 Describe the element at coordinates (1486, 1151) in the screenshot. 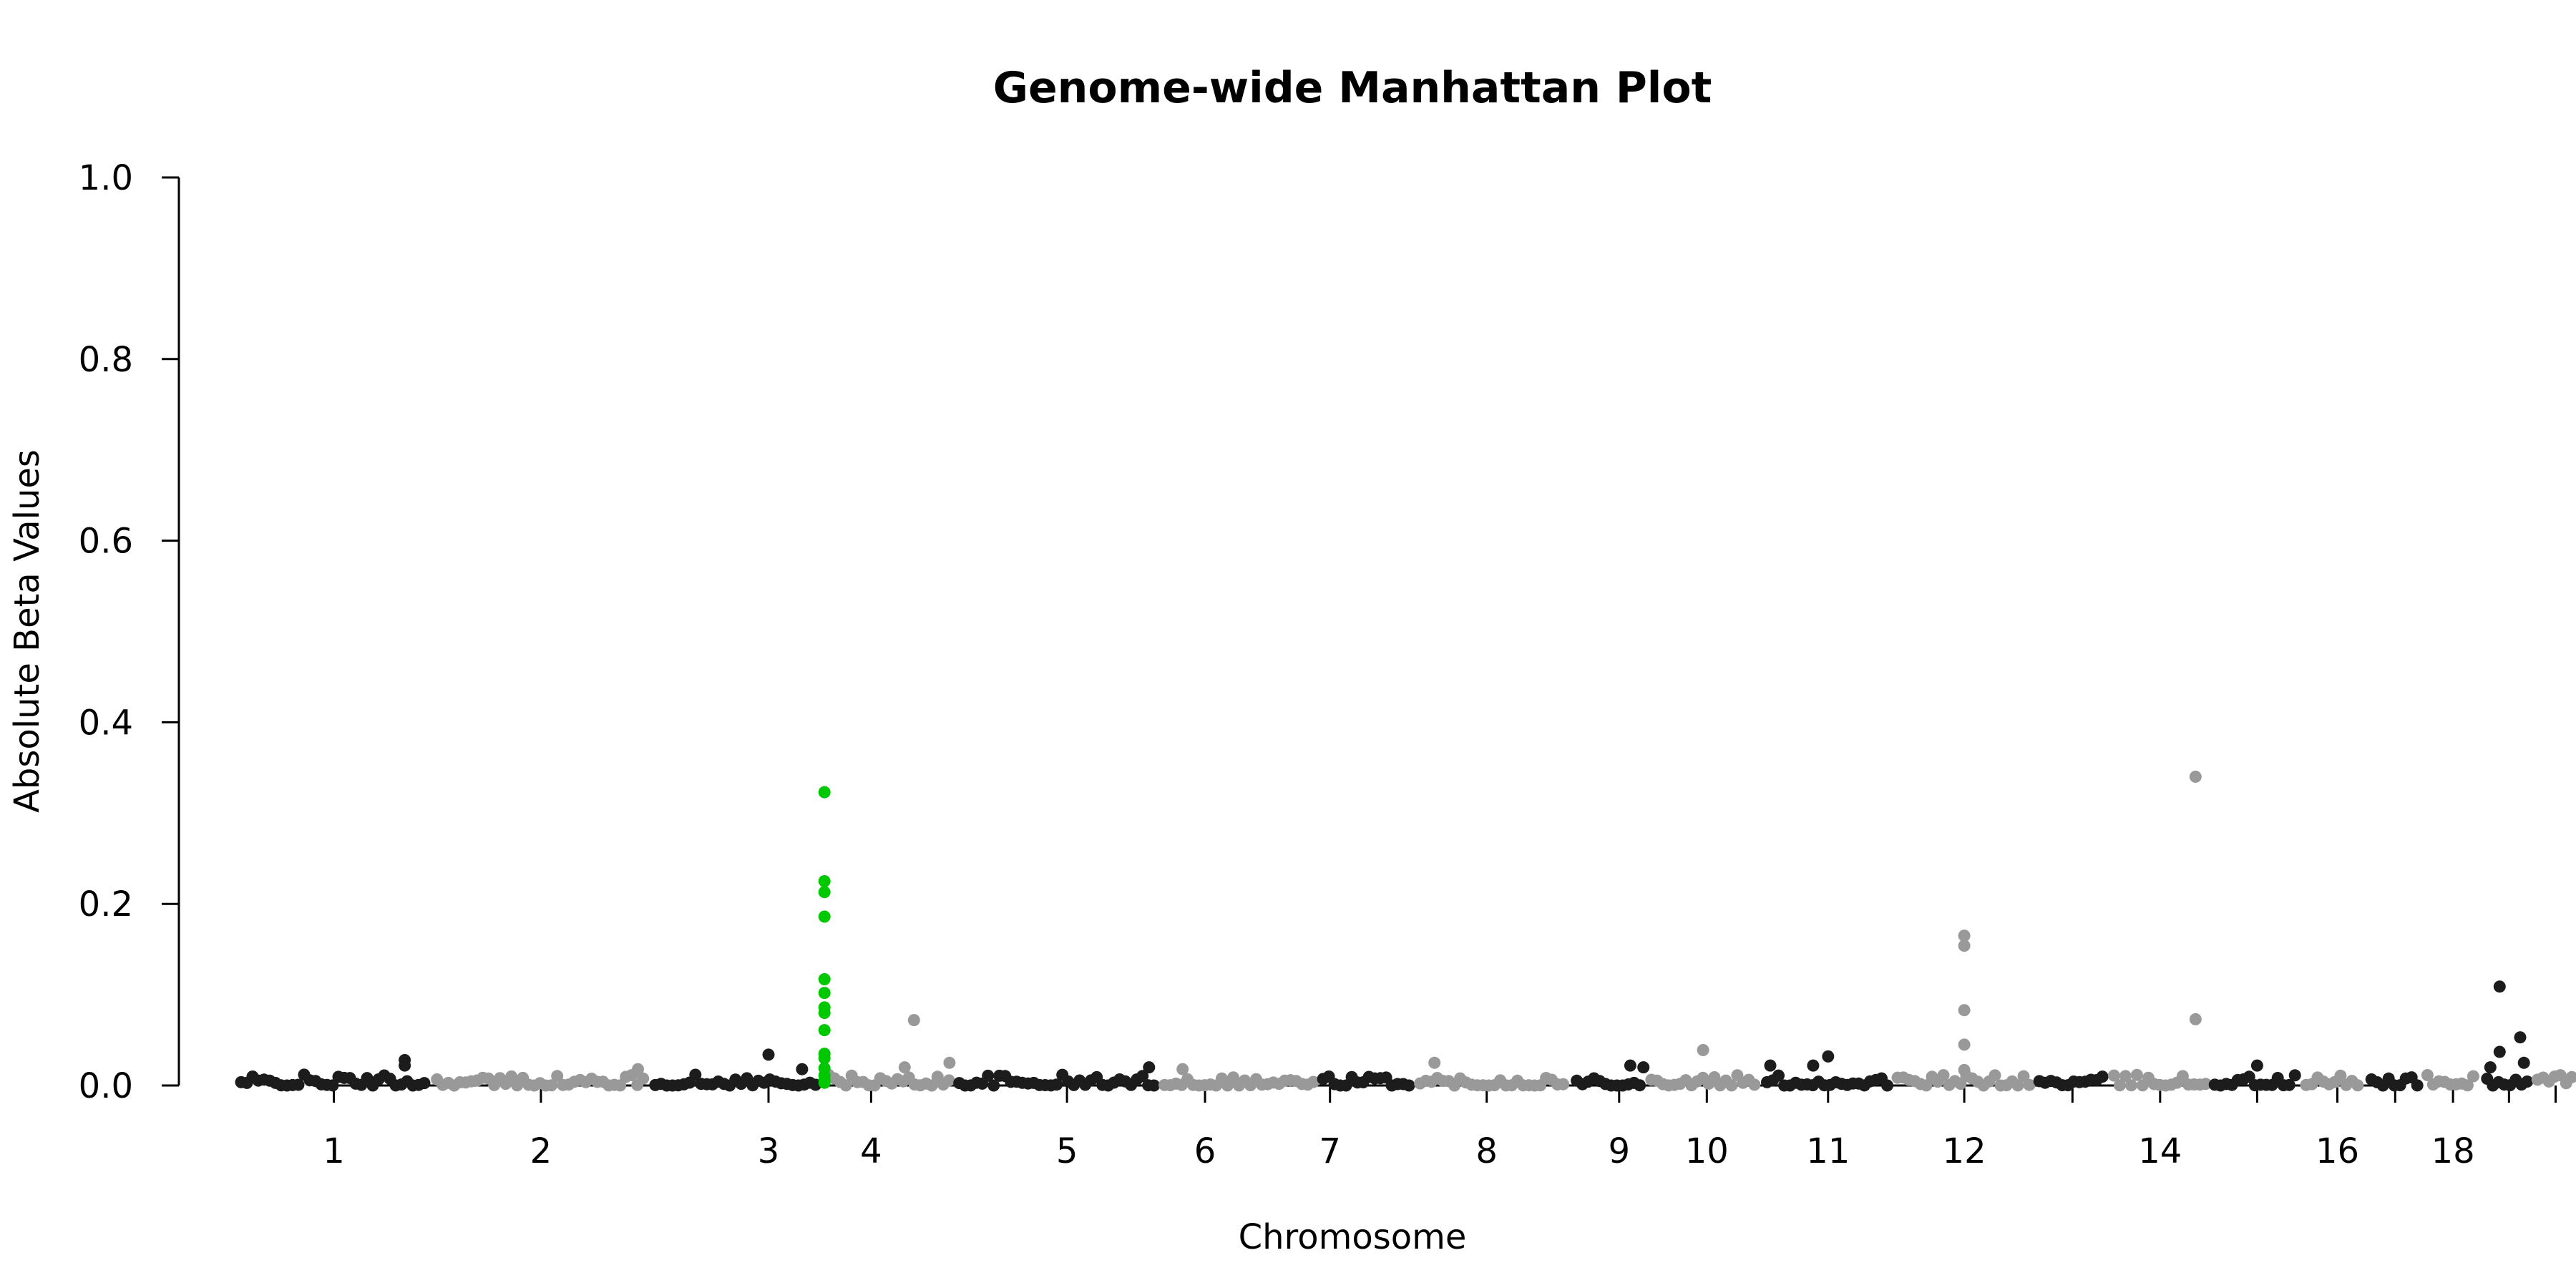

I see `x-tick-label: 8` at that location.